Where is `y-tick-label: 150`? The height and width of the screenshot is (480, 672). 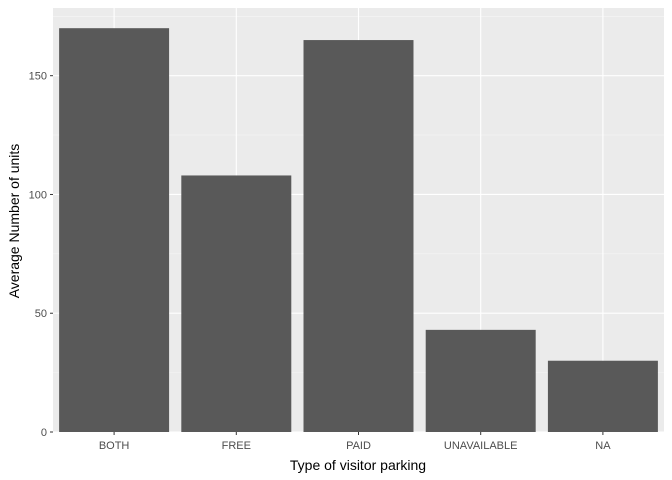
y-tick-label: 150 is located at coordinates (38, 77).